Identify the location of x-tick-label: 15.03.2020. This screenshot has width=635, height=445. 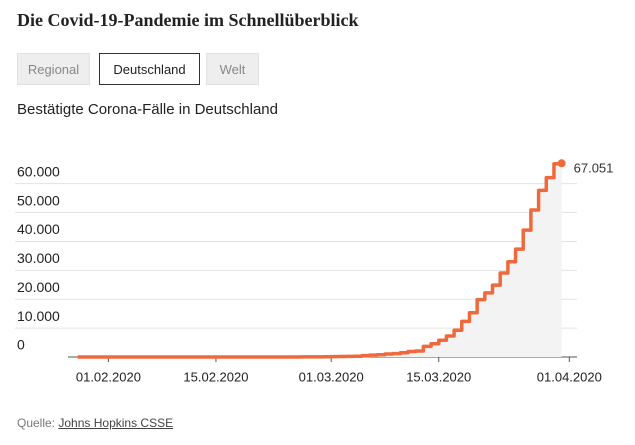
(438, 376).